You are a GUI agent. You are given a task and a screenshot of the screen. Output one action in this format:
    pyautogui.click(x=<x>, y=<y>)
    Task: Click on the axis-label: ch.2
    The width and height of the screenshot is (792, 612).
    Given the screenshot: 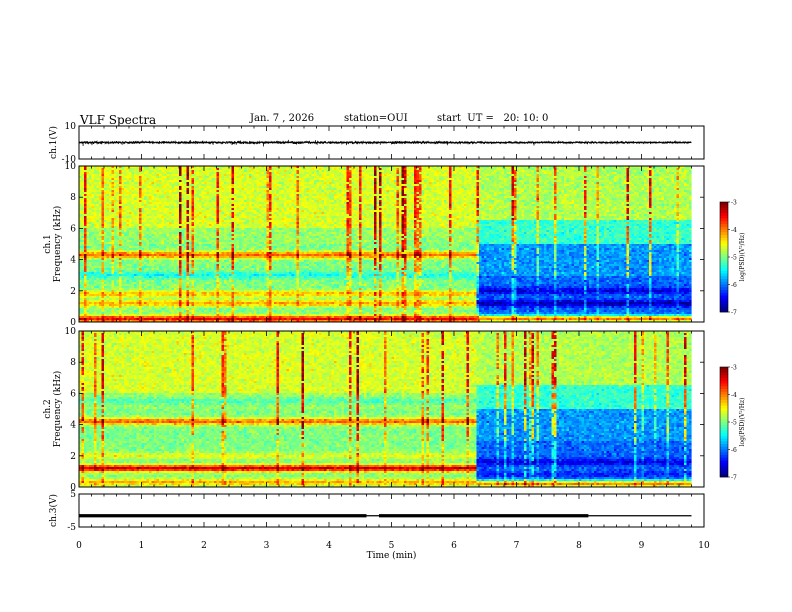 What is the action you would take?
    pyautogui.click(x=48, y=408)
    